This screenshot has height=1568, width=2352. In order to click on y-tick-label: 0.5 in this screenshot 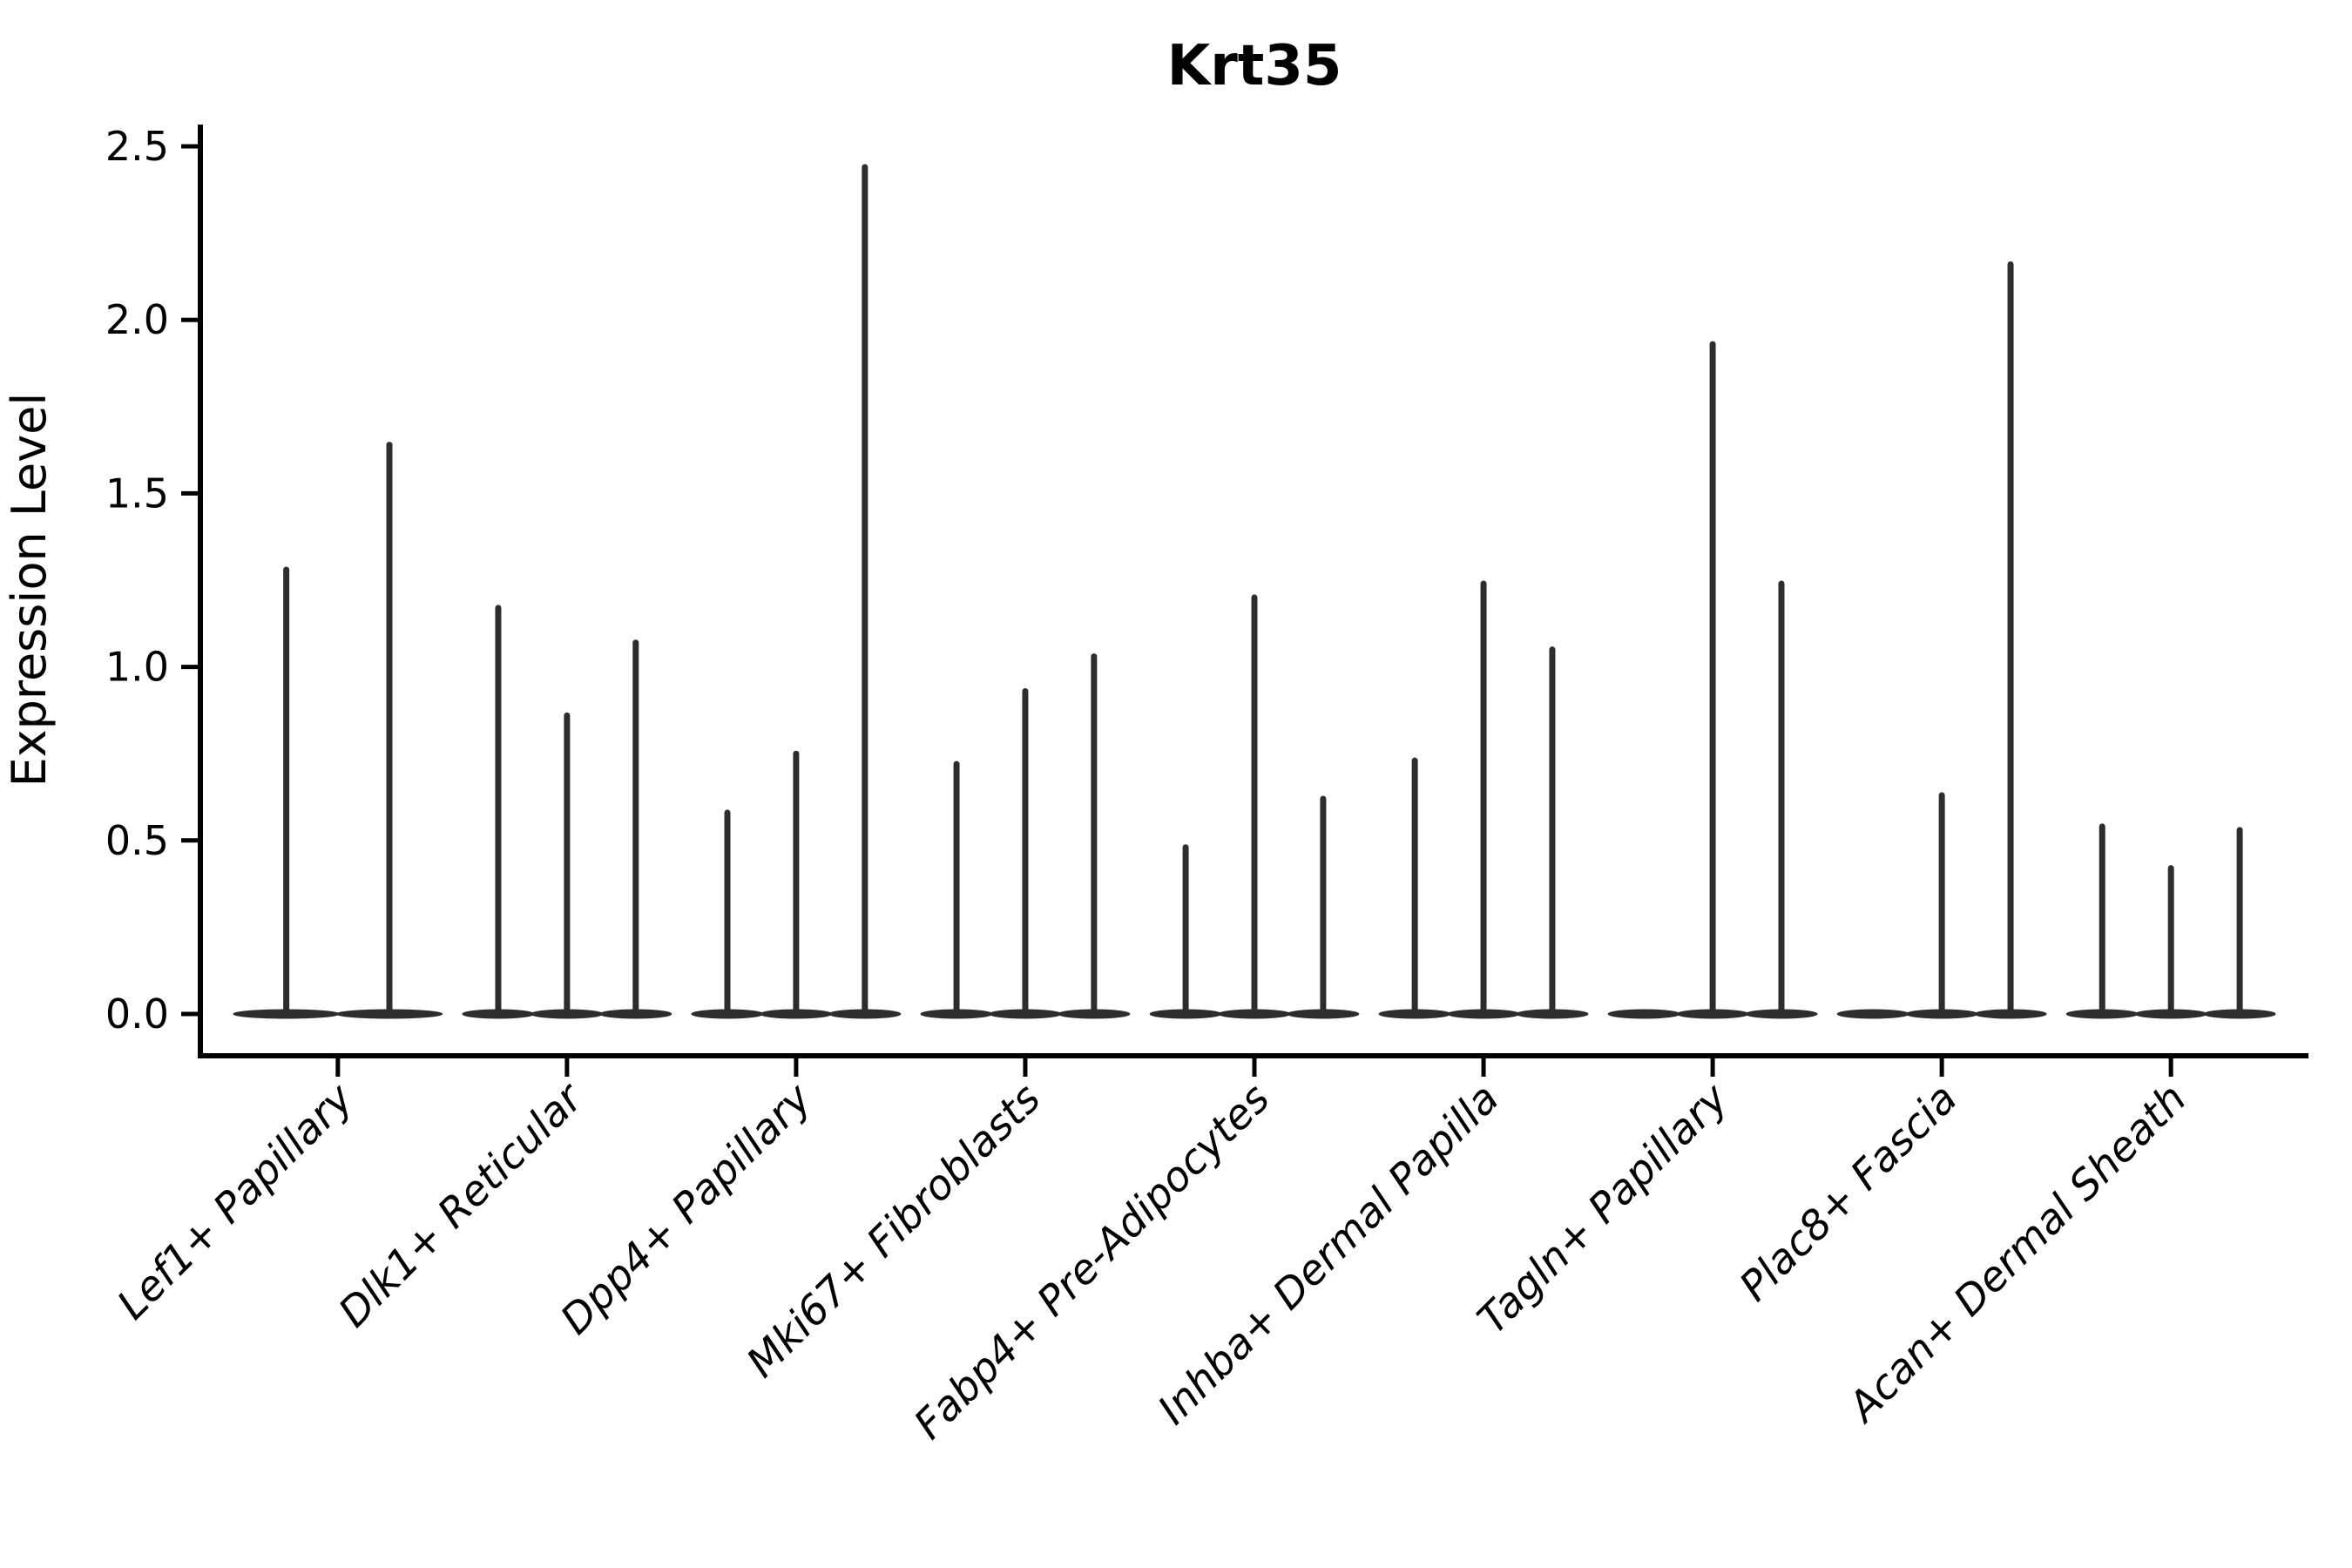, I will do `click(137, 840)`.